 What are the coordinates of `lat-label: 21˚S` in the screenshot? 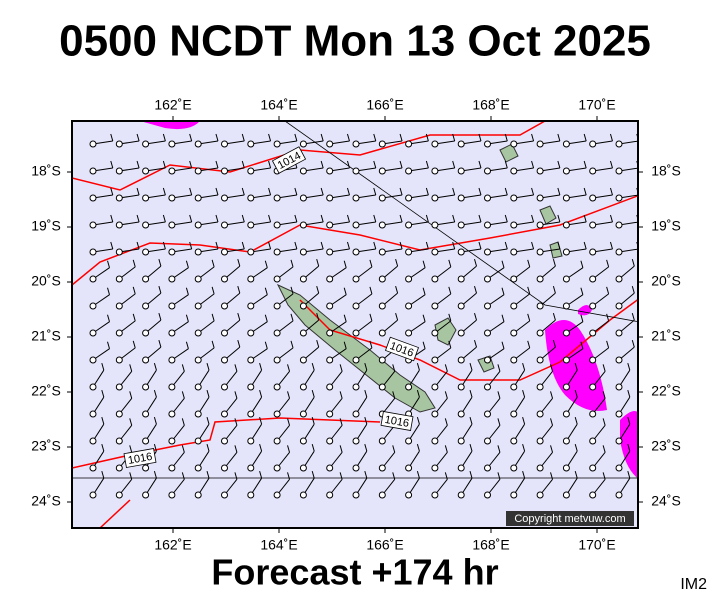 It's located at (46, 336).